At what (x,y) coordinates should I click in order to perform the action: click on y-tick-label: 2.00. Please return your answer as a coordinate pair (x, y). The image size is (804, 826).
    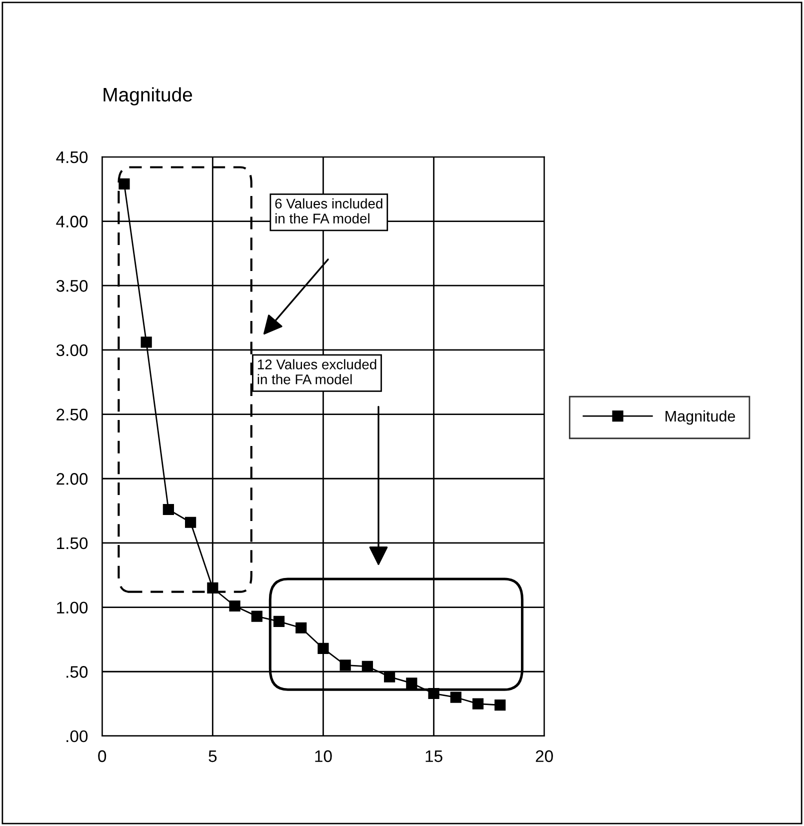
    Looking at the image, I should click on (72, 479).